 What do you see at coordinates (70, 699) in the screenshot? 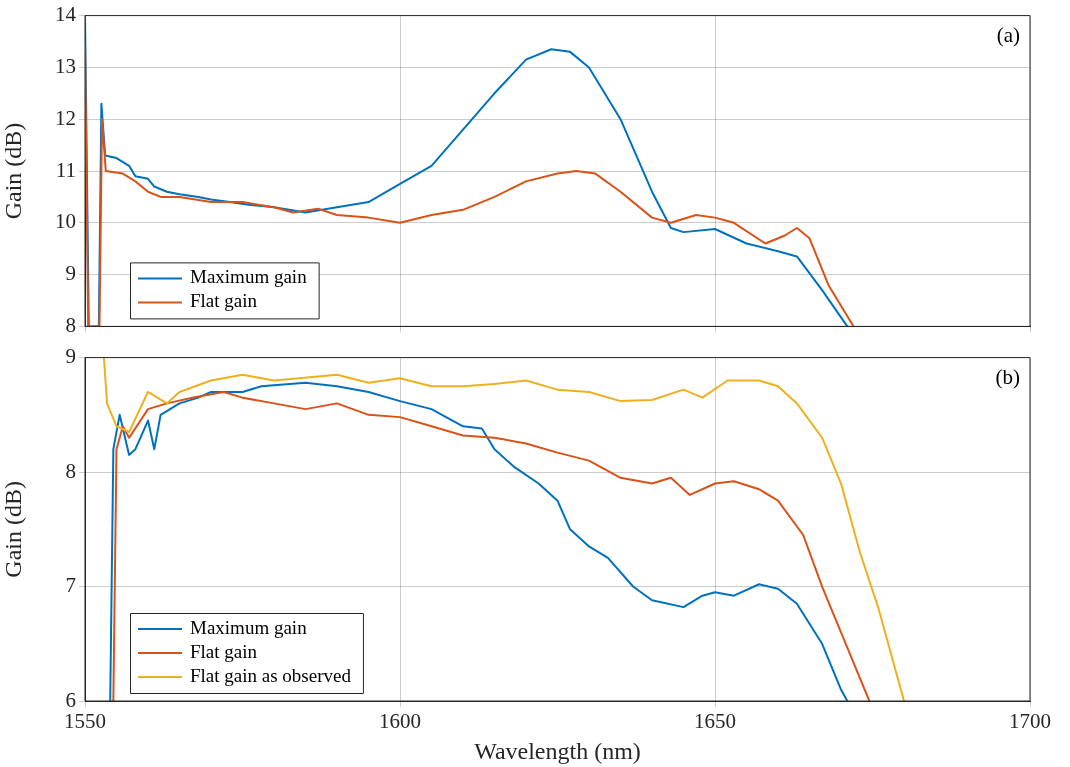
I see `y-tick-label: 6` at bounding box center [70, 699].